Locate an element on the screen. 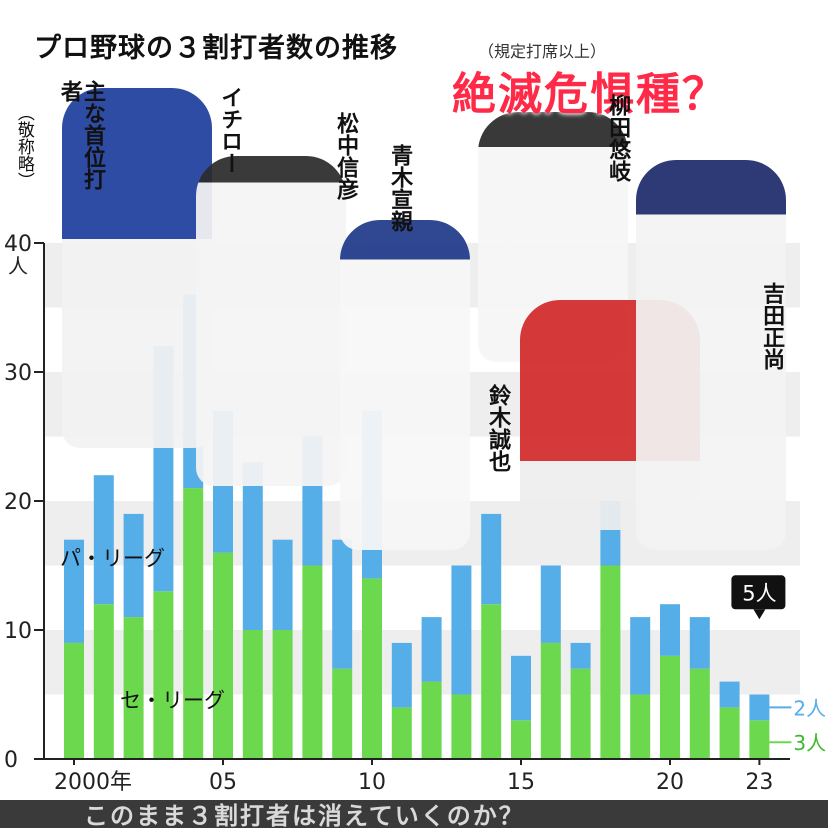 The height and width of the screenshot is (828, 828). bar-se-2001 is located at coordinates (103, 681).